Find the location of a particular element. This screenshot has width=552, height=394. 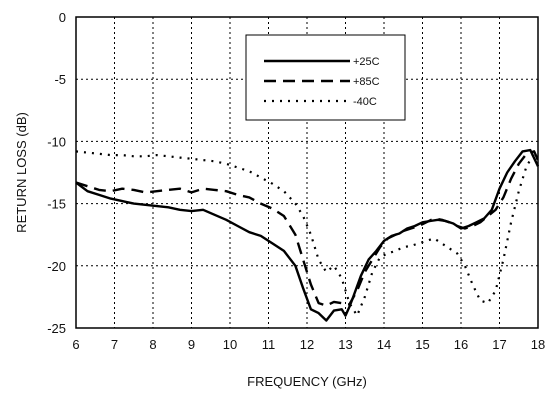

y-tick-label: -10 is located at coordinates (56, 141).